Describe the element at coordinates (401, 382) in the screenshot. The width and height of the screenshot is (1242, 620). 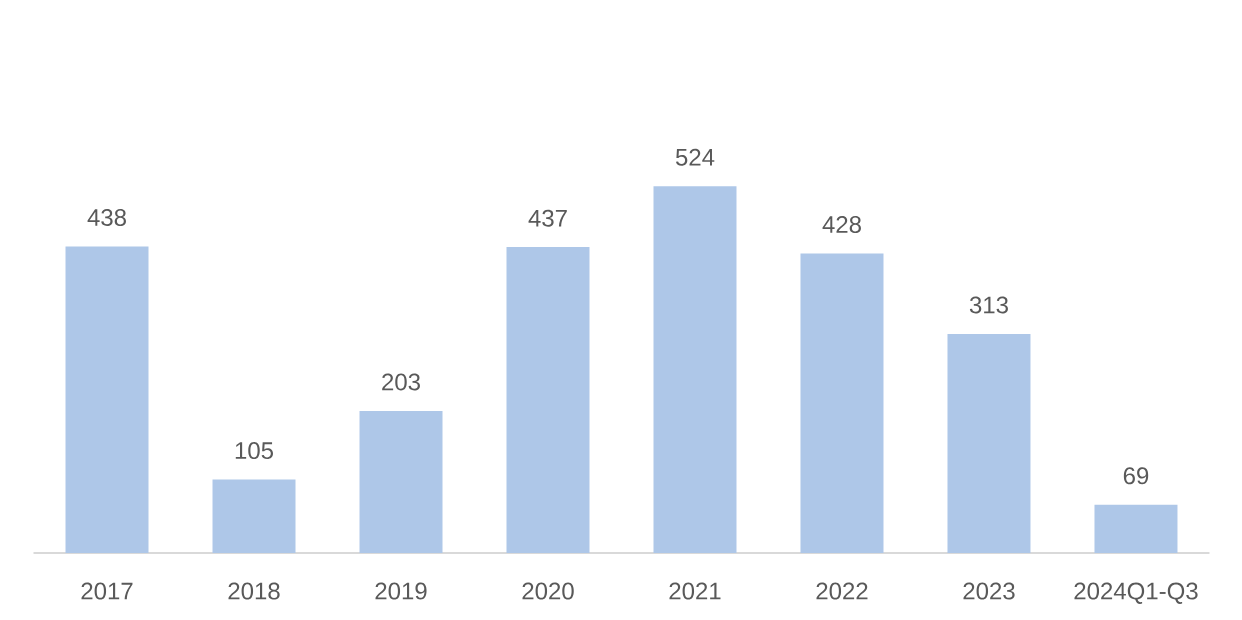
I see `data-label: 203` at that location.